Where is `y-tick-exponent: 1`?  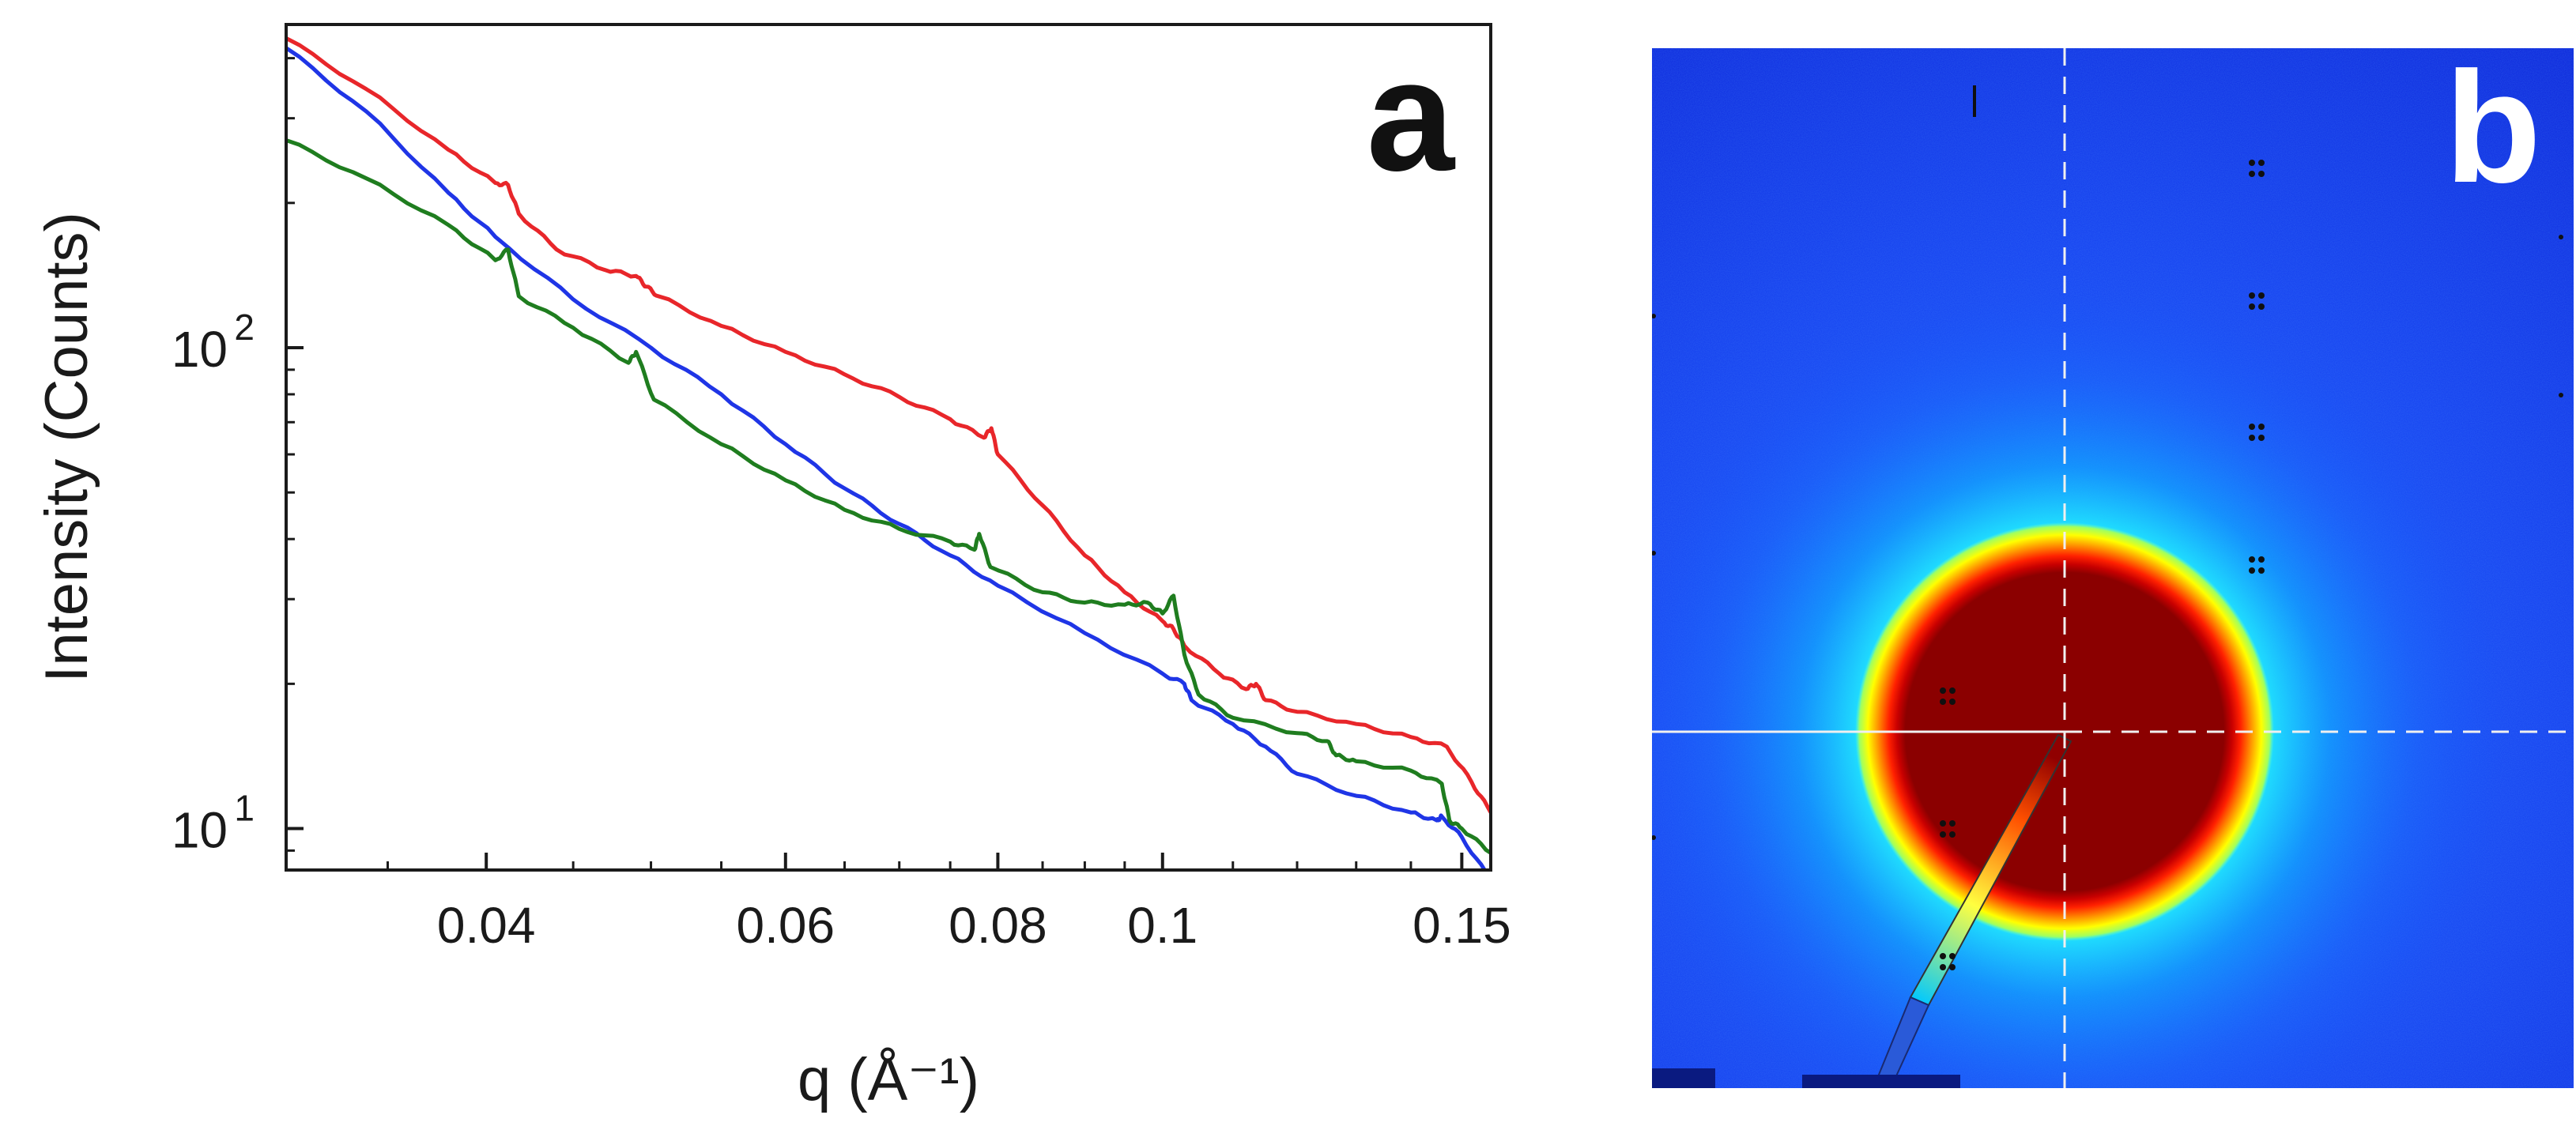
y-tick-exponent: 1 is located at coordinates (244, 808).